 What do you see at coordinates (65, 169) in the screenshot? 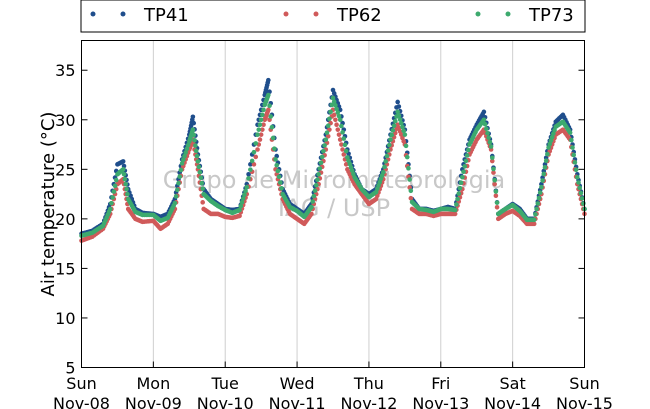
I see `y-tick-label: 25` at bounding box center [65, 169].